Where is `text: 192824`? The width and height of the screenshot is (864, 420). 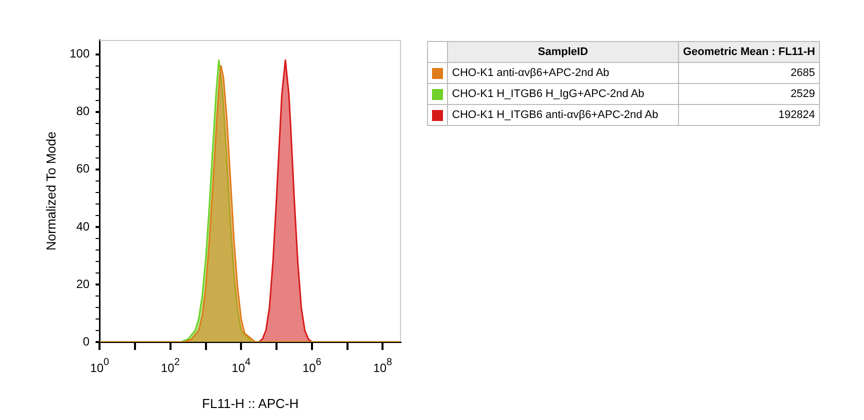 text: 192824 is located at coordinates (749, 115).